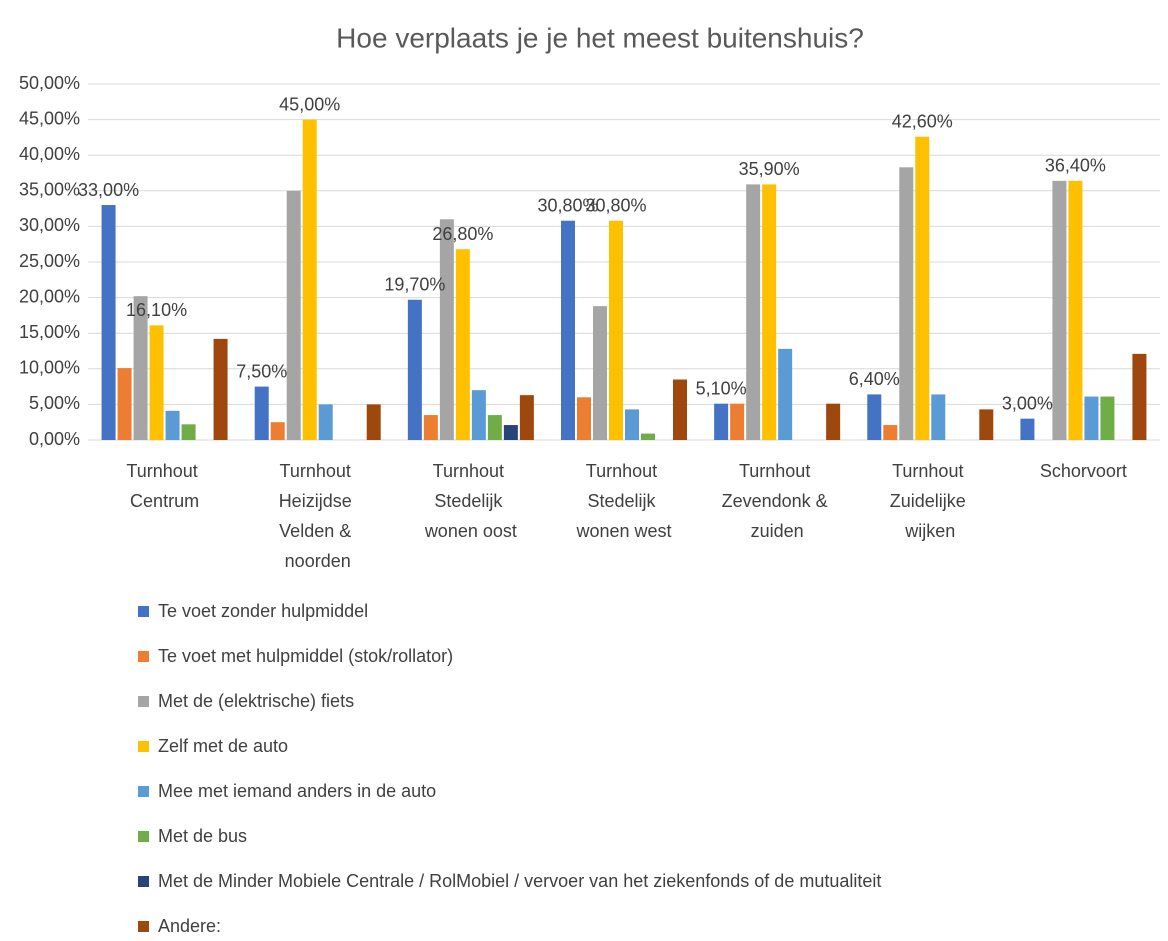  I want to click on x-tick-label: Turnhout Zuidelijke wijken, so click(930, 501).